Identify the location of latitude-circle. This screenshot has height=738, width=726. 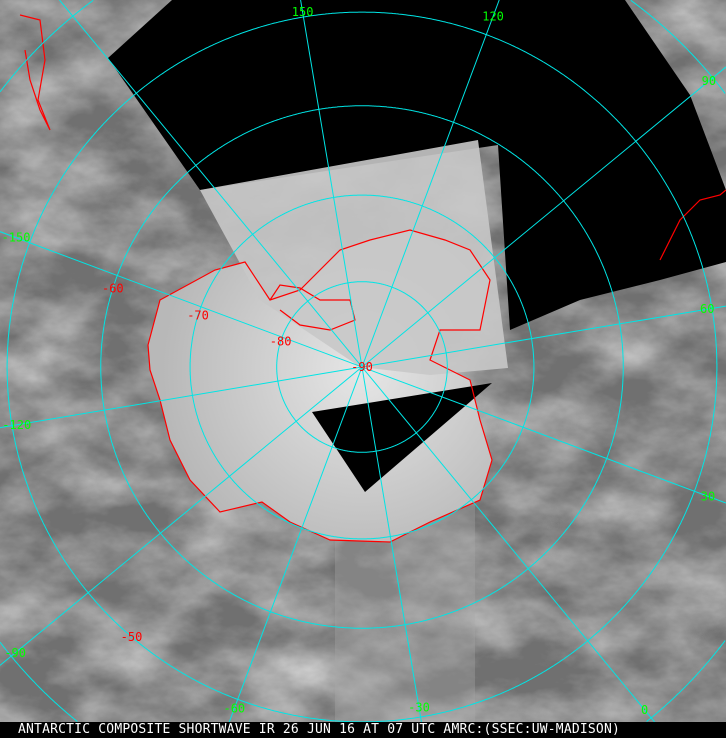
(362, 367).